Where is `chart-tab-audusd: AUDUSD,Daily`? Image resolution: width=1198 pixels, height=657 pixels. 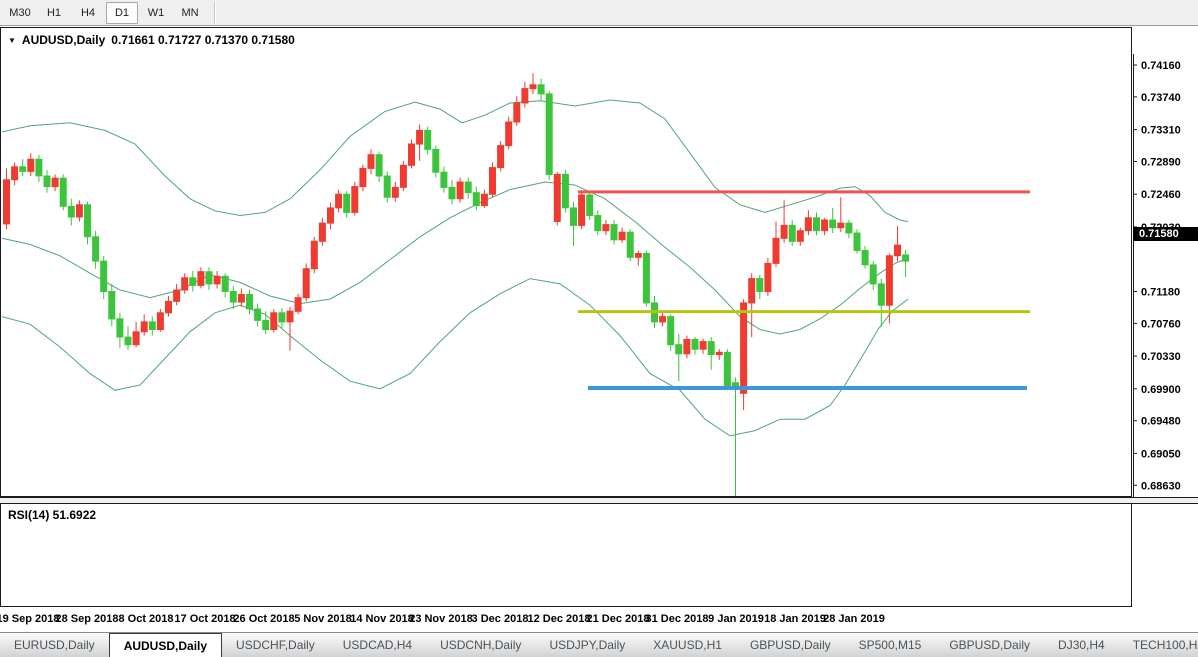
chart-tab-audusd: AUDUSD,Daily is located at coordinates (165, 645).